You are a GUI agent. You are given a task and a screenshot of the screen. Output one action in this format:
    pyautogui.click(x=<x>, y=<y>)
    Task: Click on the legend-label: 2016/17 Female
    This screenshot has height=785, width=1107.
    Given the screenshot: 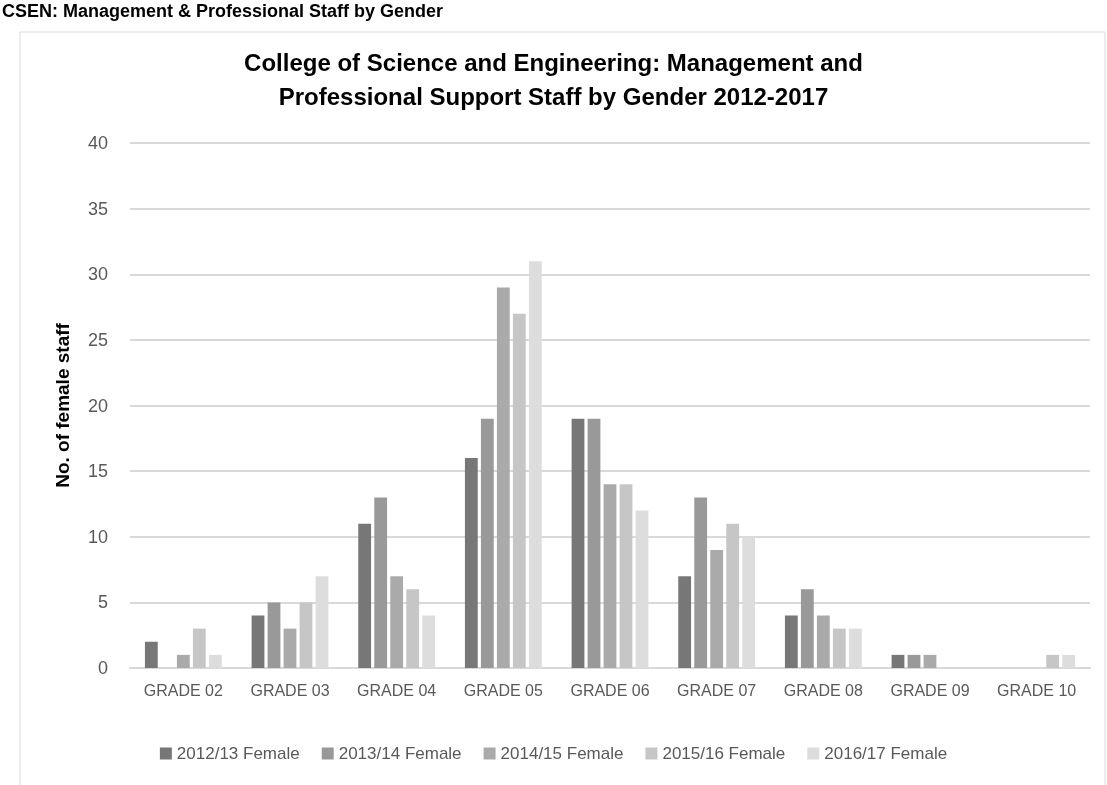 What is the action you would take?
    pyautogui.click(x=886, y=753)
    